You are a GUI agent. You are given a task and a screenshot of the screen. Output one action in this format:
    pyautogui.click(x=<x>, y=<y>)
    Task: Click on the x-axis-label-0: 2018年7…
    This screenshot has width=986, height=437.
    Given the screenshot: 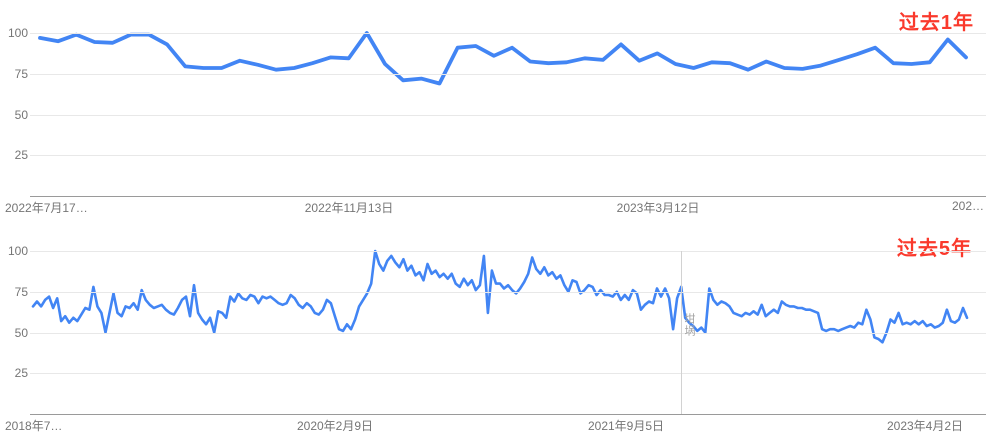 What is the action you would take?
    pyautogui.click(x=34, y=426)
    